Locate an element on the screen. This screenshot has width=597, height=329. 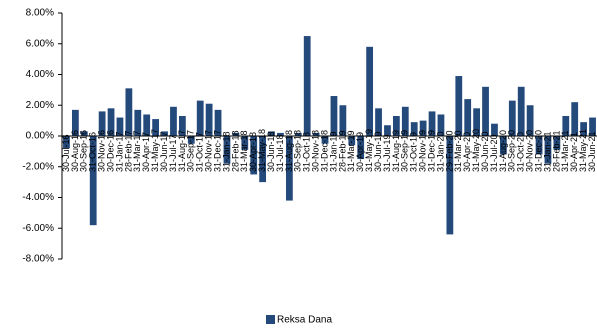
x-tick-label: 31-Dec-19 is located at coordinates (431, 151).